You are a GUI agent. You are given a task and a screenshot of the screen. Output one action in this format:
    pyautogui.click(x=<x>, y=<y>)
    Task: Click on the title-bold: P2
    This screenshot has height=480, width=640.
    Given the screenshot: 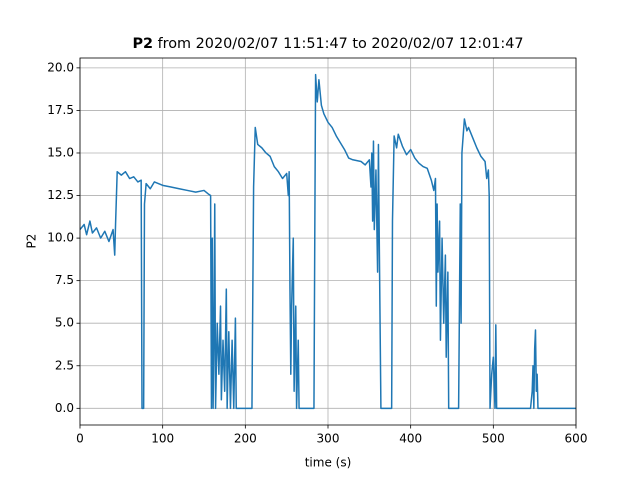 What is the action you would take?
    pyautogui.click(x=142, y=44)
    